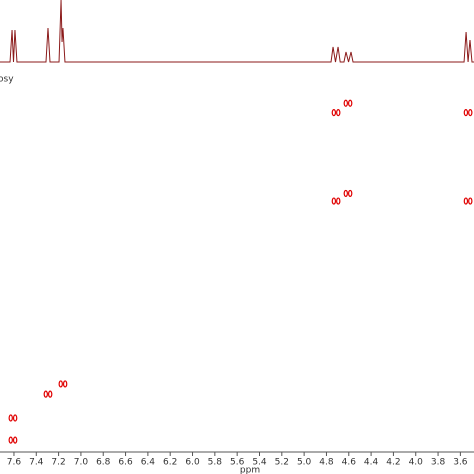  I want to click on x-tick-label: 7.0, so click(81, 463).